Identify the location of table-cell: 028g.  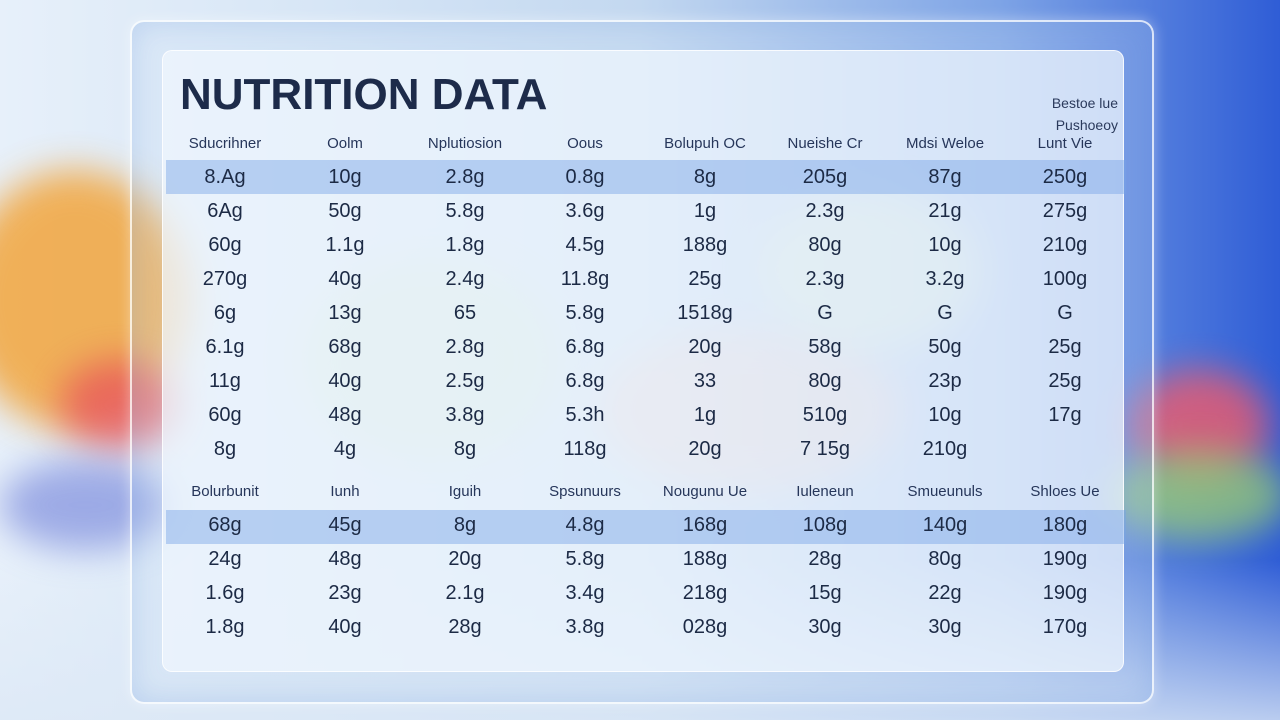
(705, 626).